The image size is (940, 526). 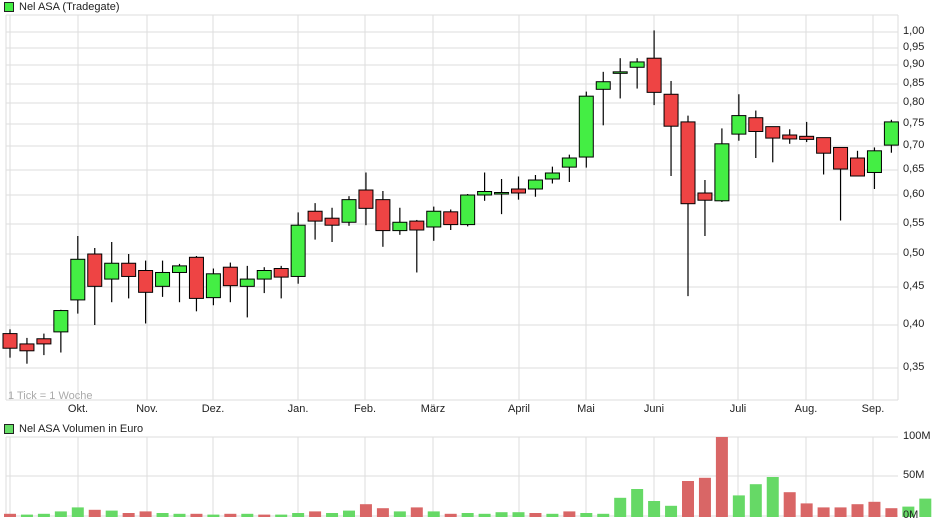 What do you see at coordinates (914, 475) in the screenshot?
I see `volume-y-tick-label: 50M` at bounding box center [914, 475].